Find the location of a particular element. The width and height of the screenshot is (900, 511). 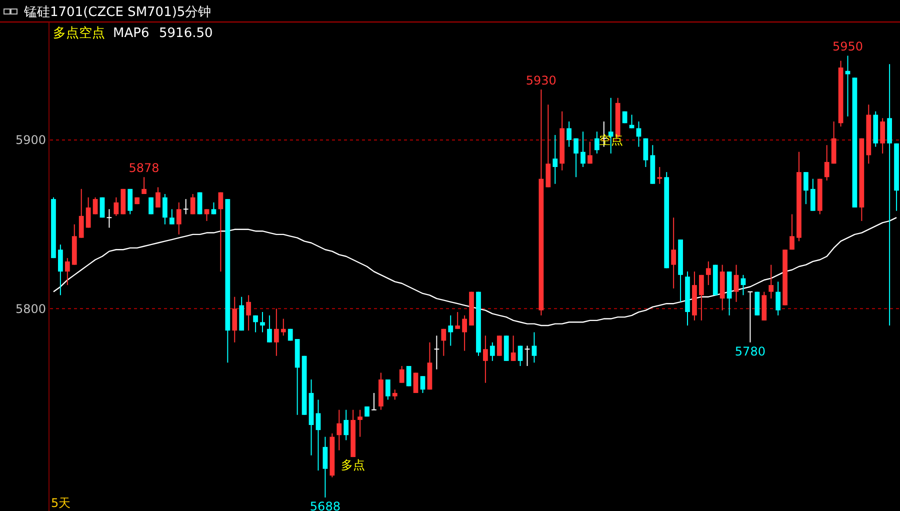

annotation: 5950 is located at coordinates (848, 47).